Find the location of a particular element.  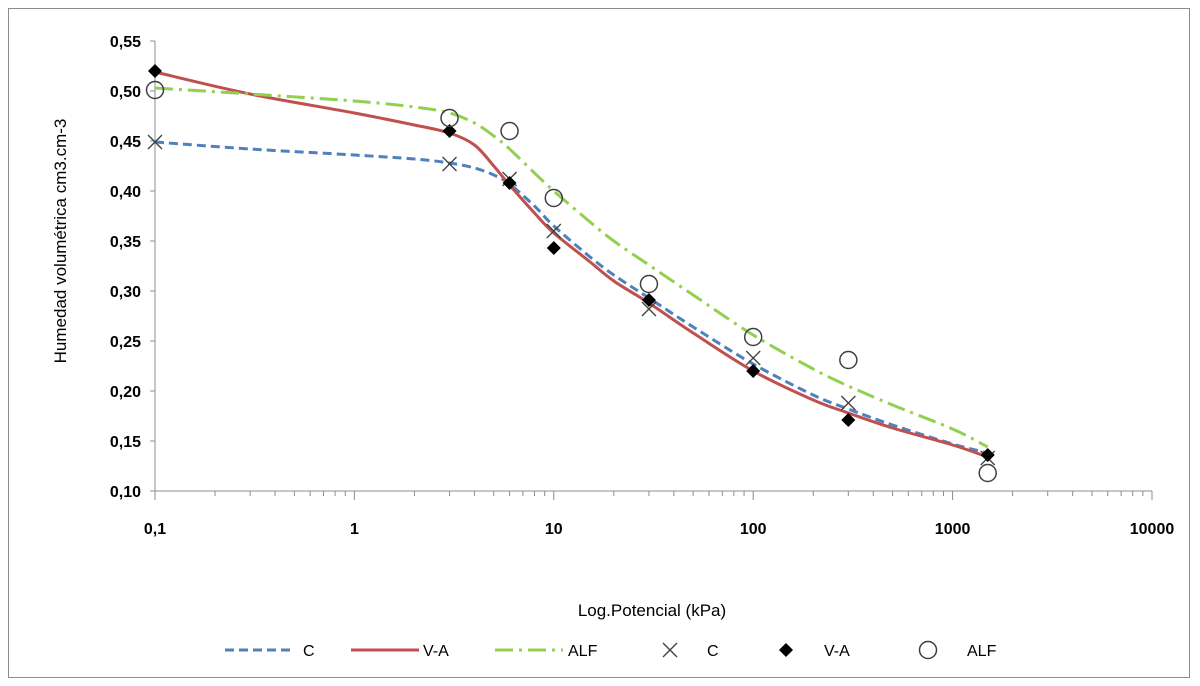

y-tick-label: 0,25 is located at coordinates (125, 342).